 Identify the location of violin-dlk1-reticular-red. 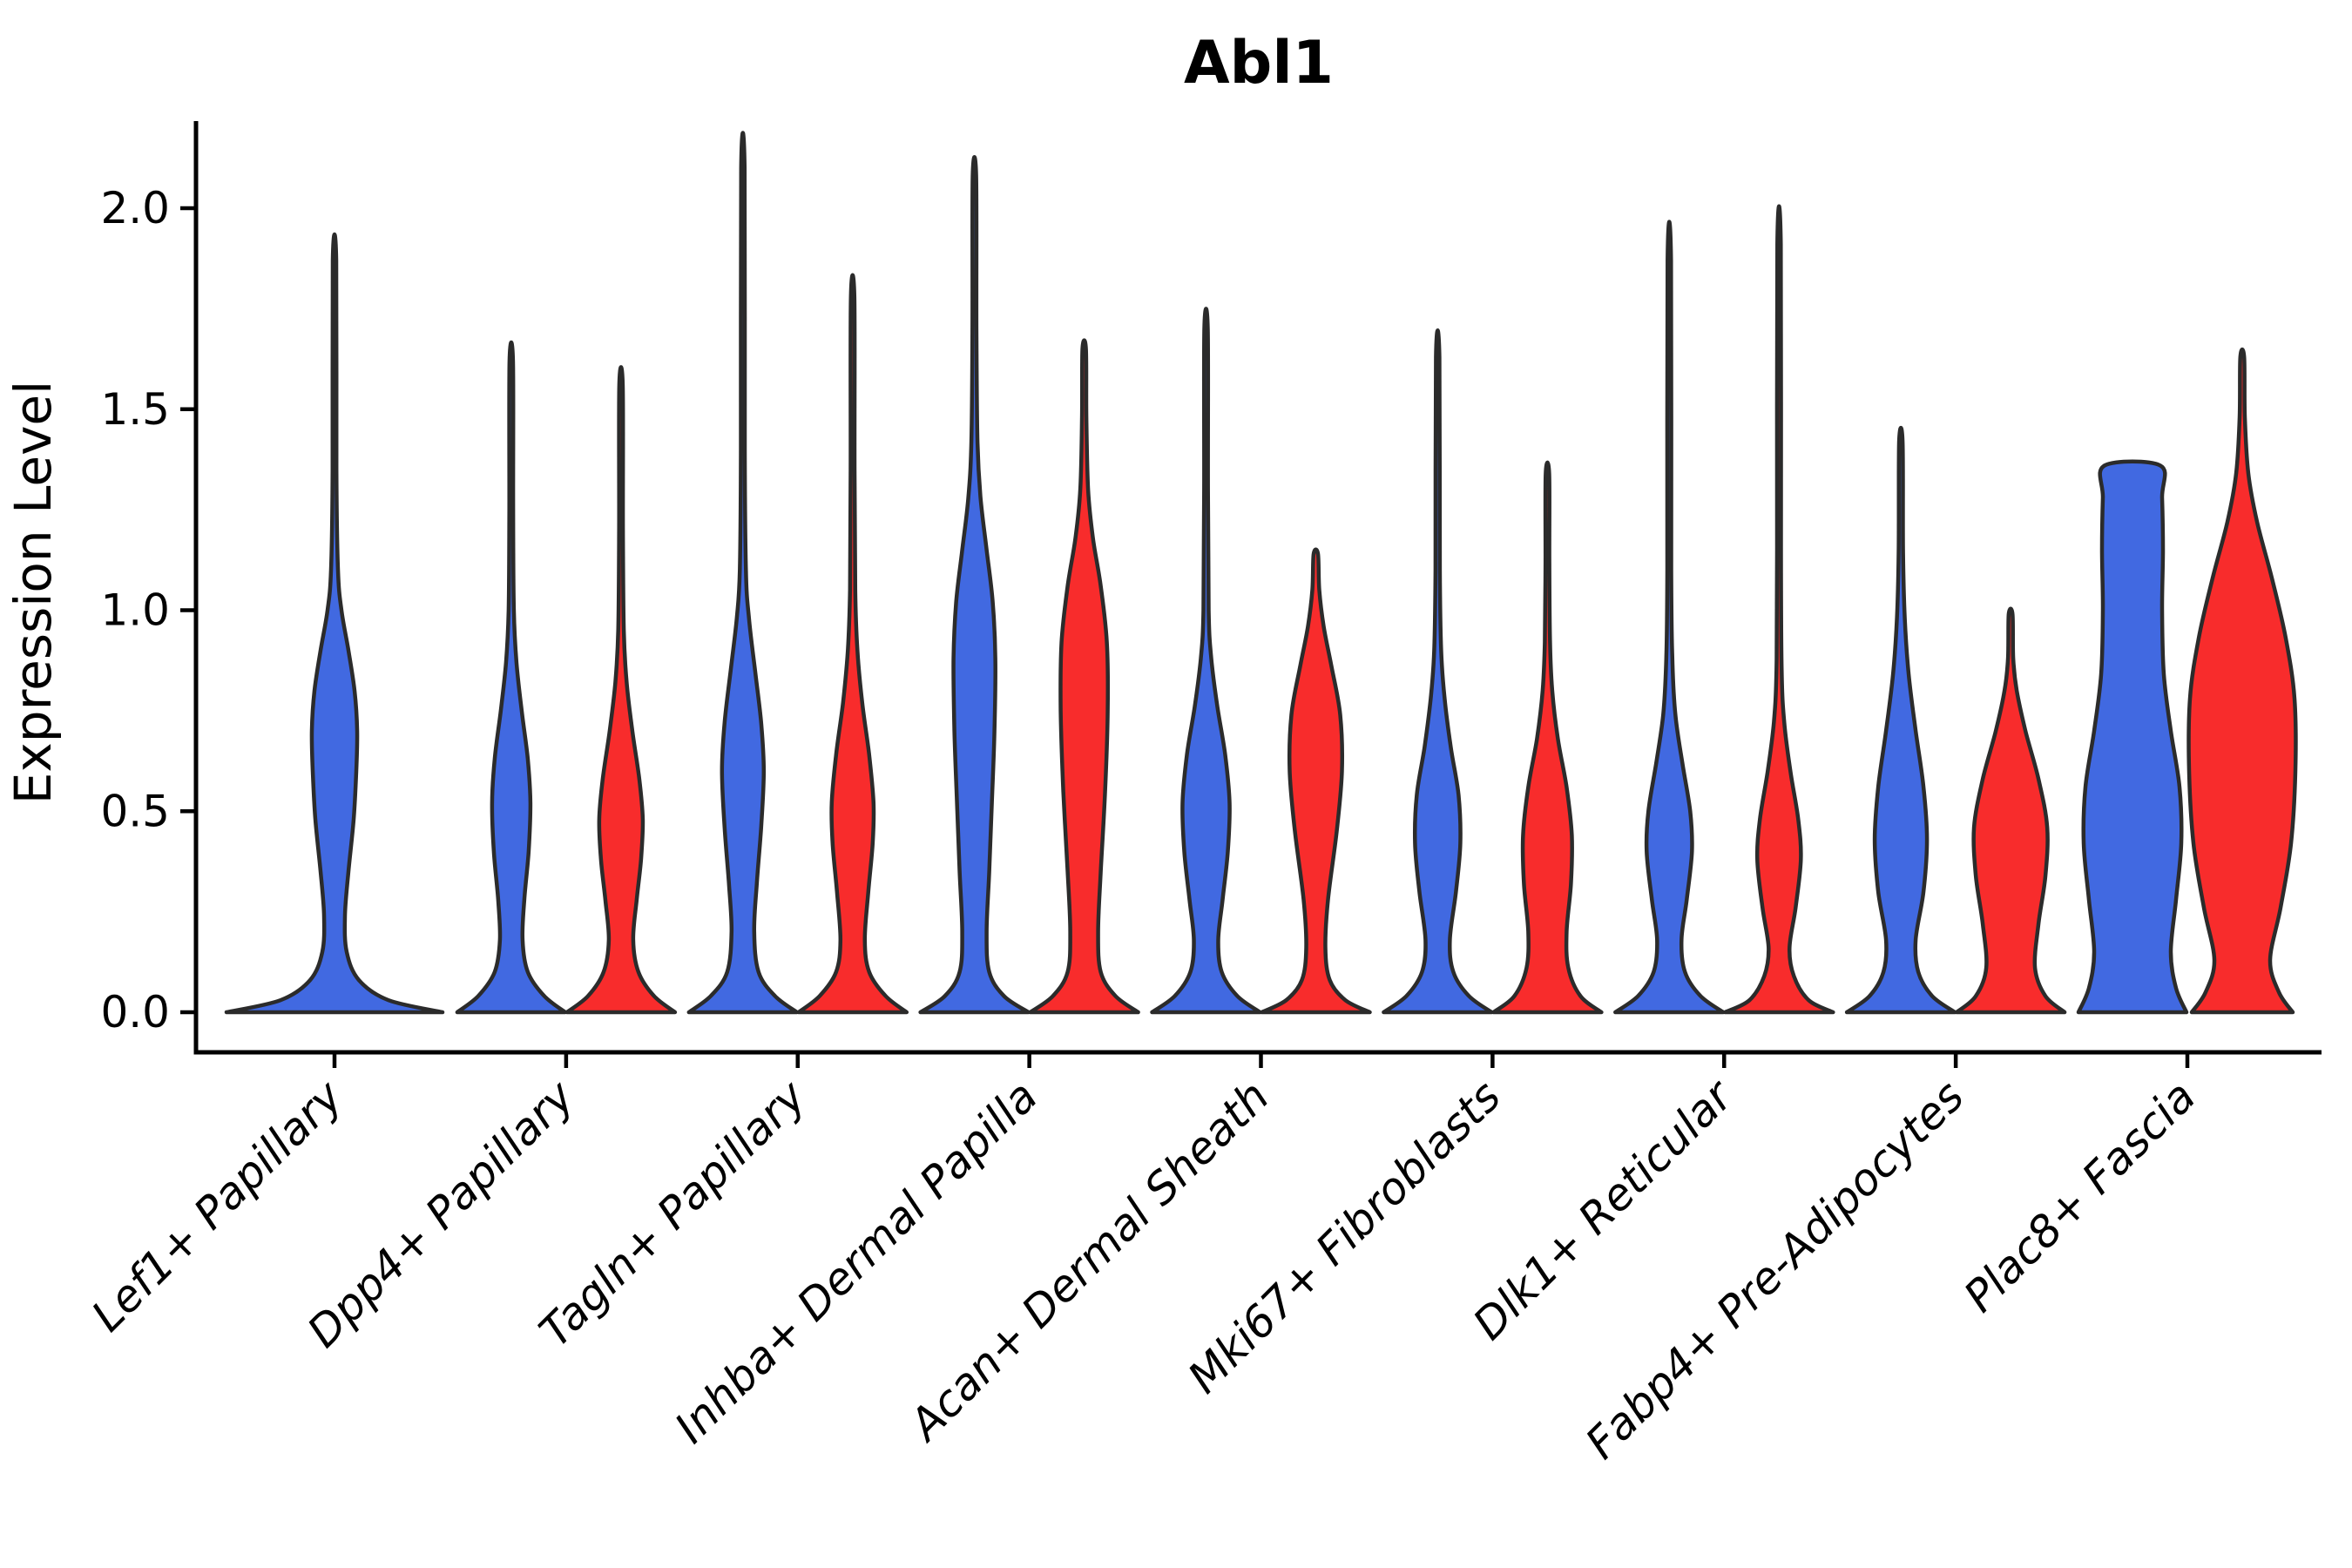
(1779, 609).